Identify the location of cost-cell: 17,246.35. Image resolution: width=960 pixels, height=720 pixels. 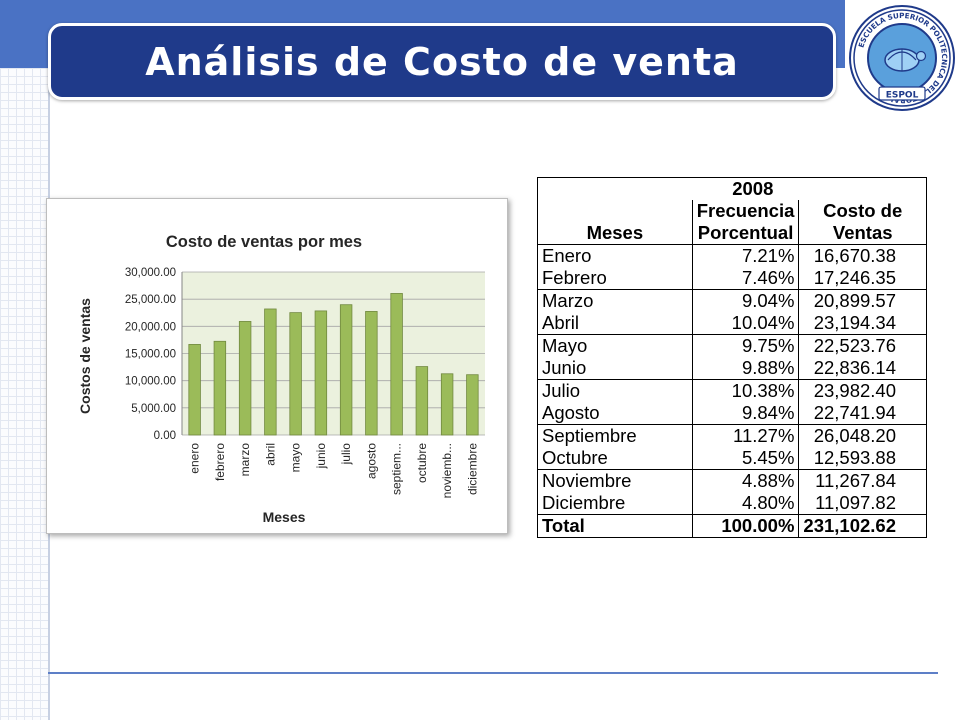
(862, 278).